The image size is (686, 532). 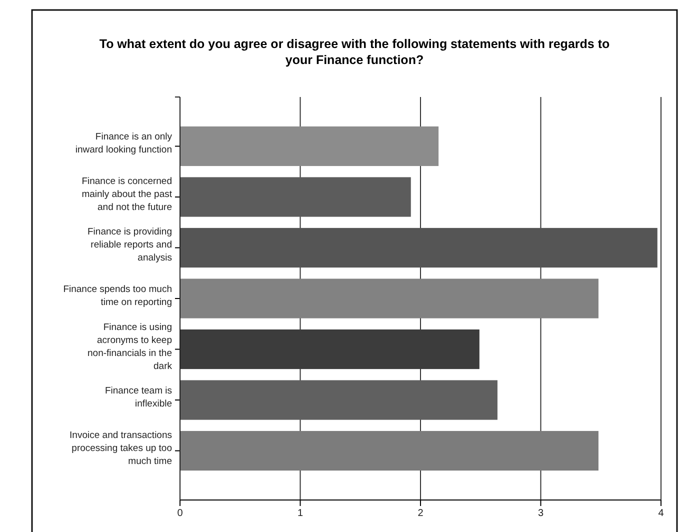 What do you see at coordinates (661, 514) in the screenshot?
I see `x-tick-label: 4` at bounding box center [661, 514].